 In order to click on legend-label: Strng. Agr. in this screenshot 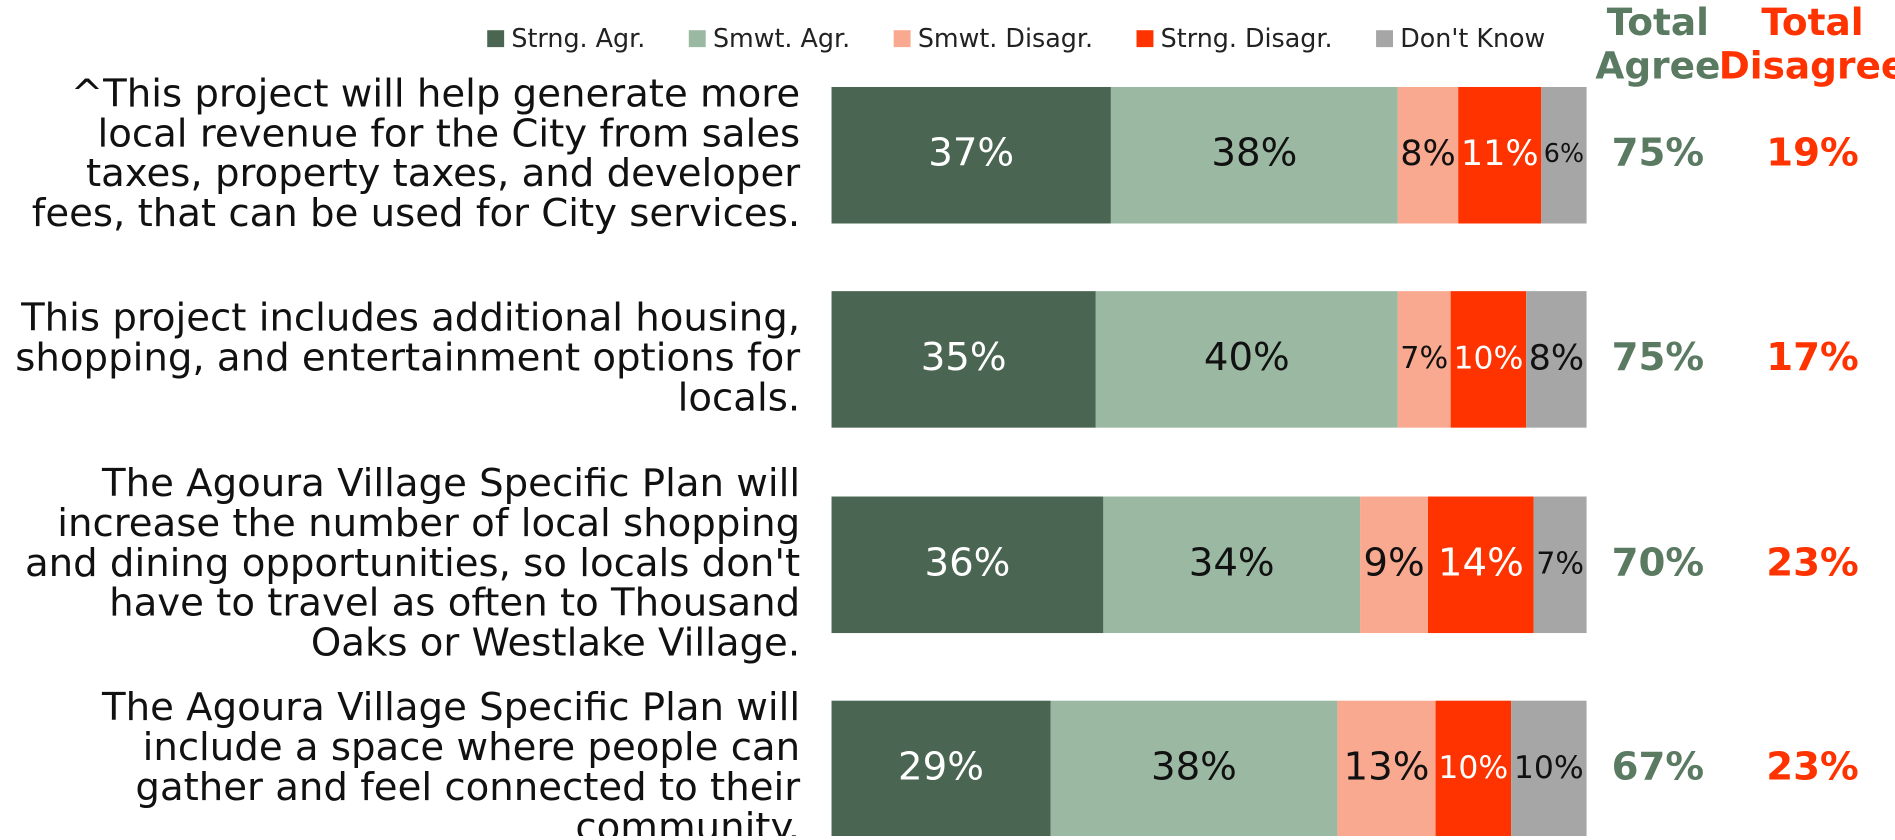, I will do `click(578, 38)`.